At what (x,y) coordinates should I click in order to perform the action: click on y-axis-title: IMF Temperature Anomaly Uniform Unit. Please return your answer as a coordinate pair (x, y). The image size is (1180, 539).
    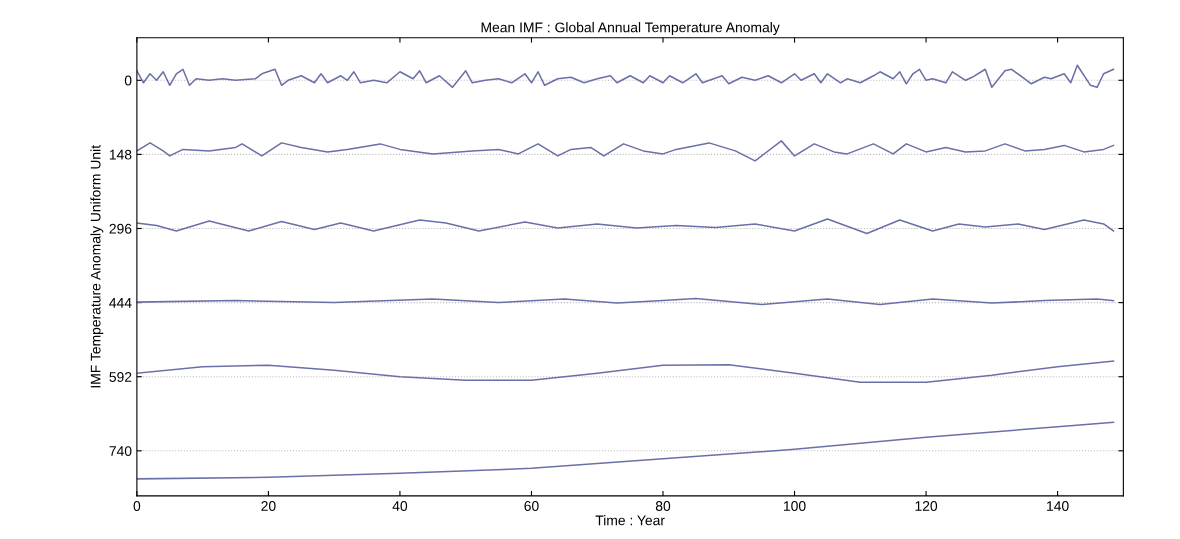
    Looking at the image, I should click on (97, 266).